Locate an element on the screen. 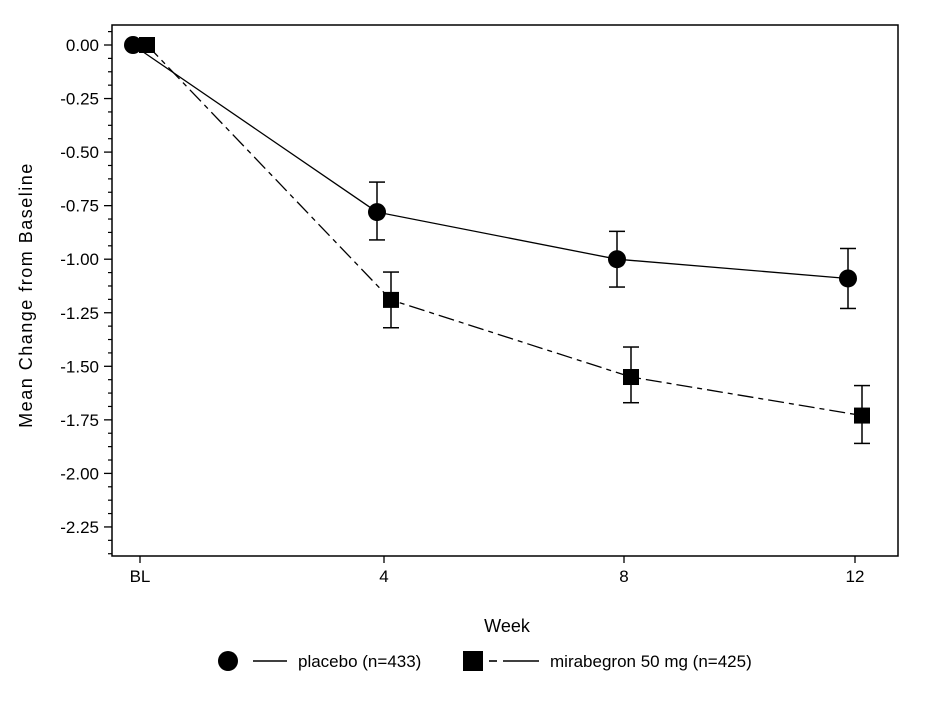 This screenshot has width=940, height=707. legend-label-placebo: placebo (n=433) is located at coordinates (359, 661).